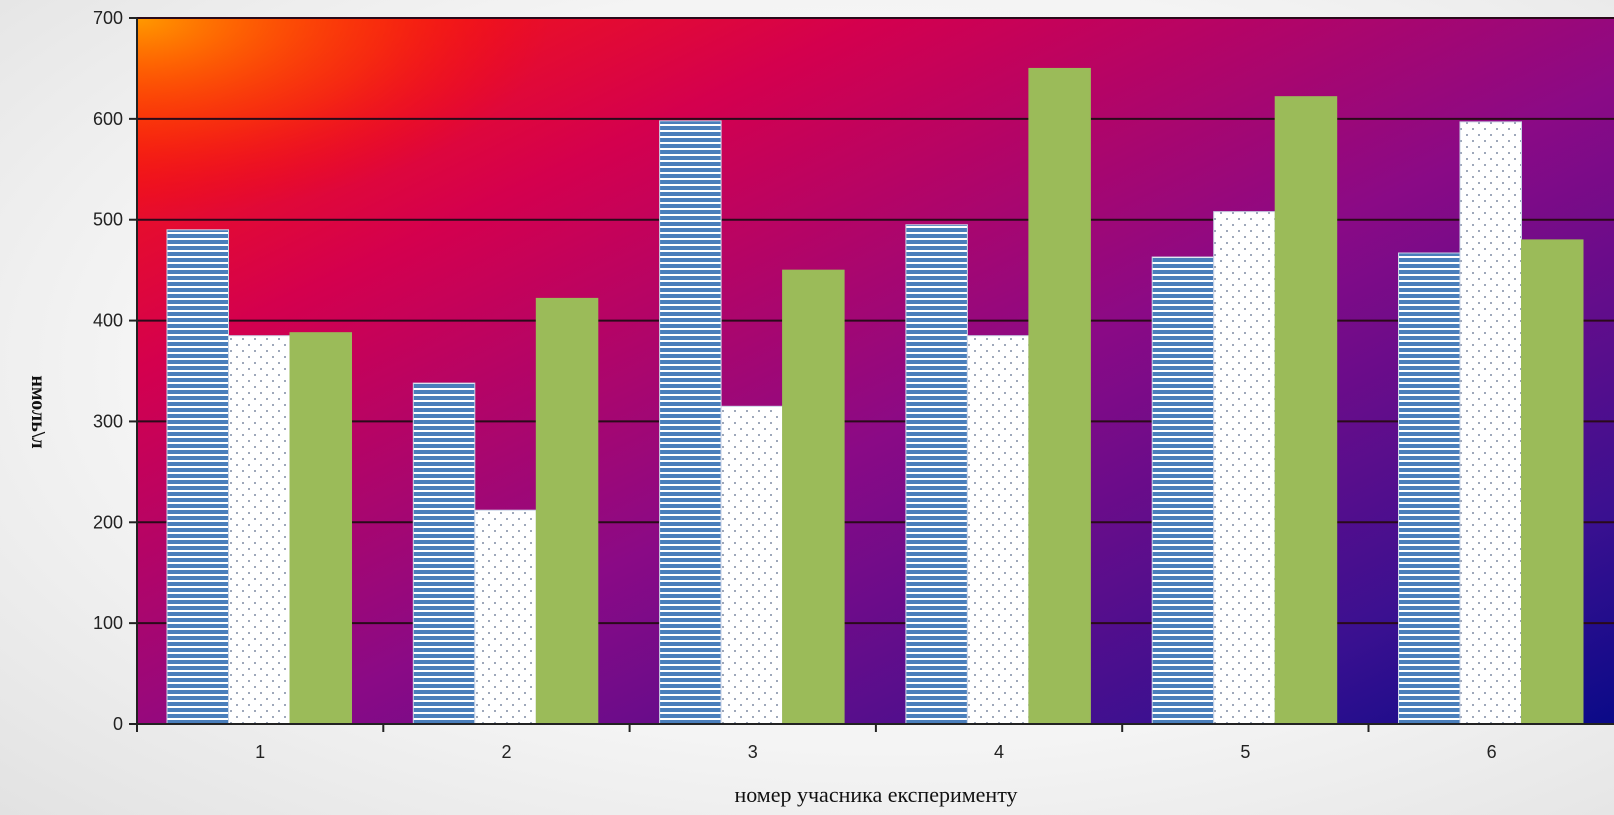  What do you see at coordinates (108, 522) in the screenshot?
I see `y-tick-label: 200` at bounding box center [108, 522].